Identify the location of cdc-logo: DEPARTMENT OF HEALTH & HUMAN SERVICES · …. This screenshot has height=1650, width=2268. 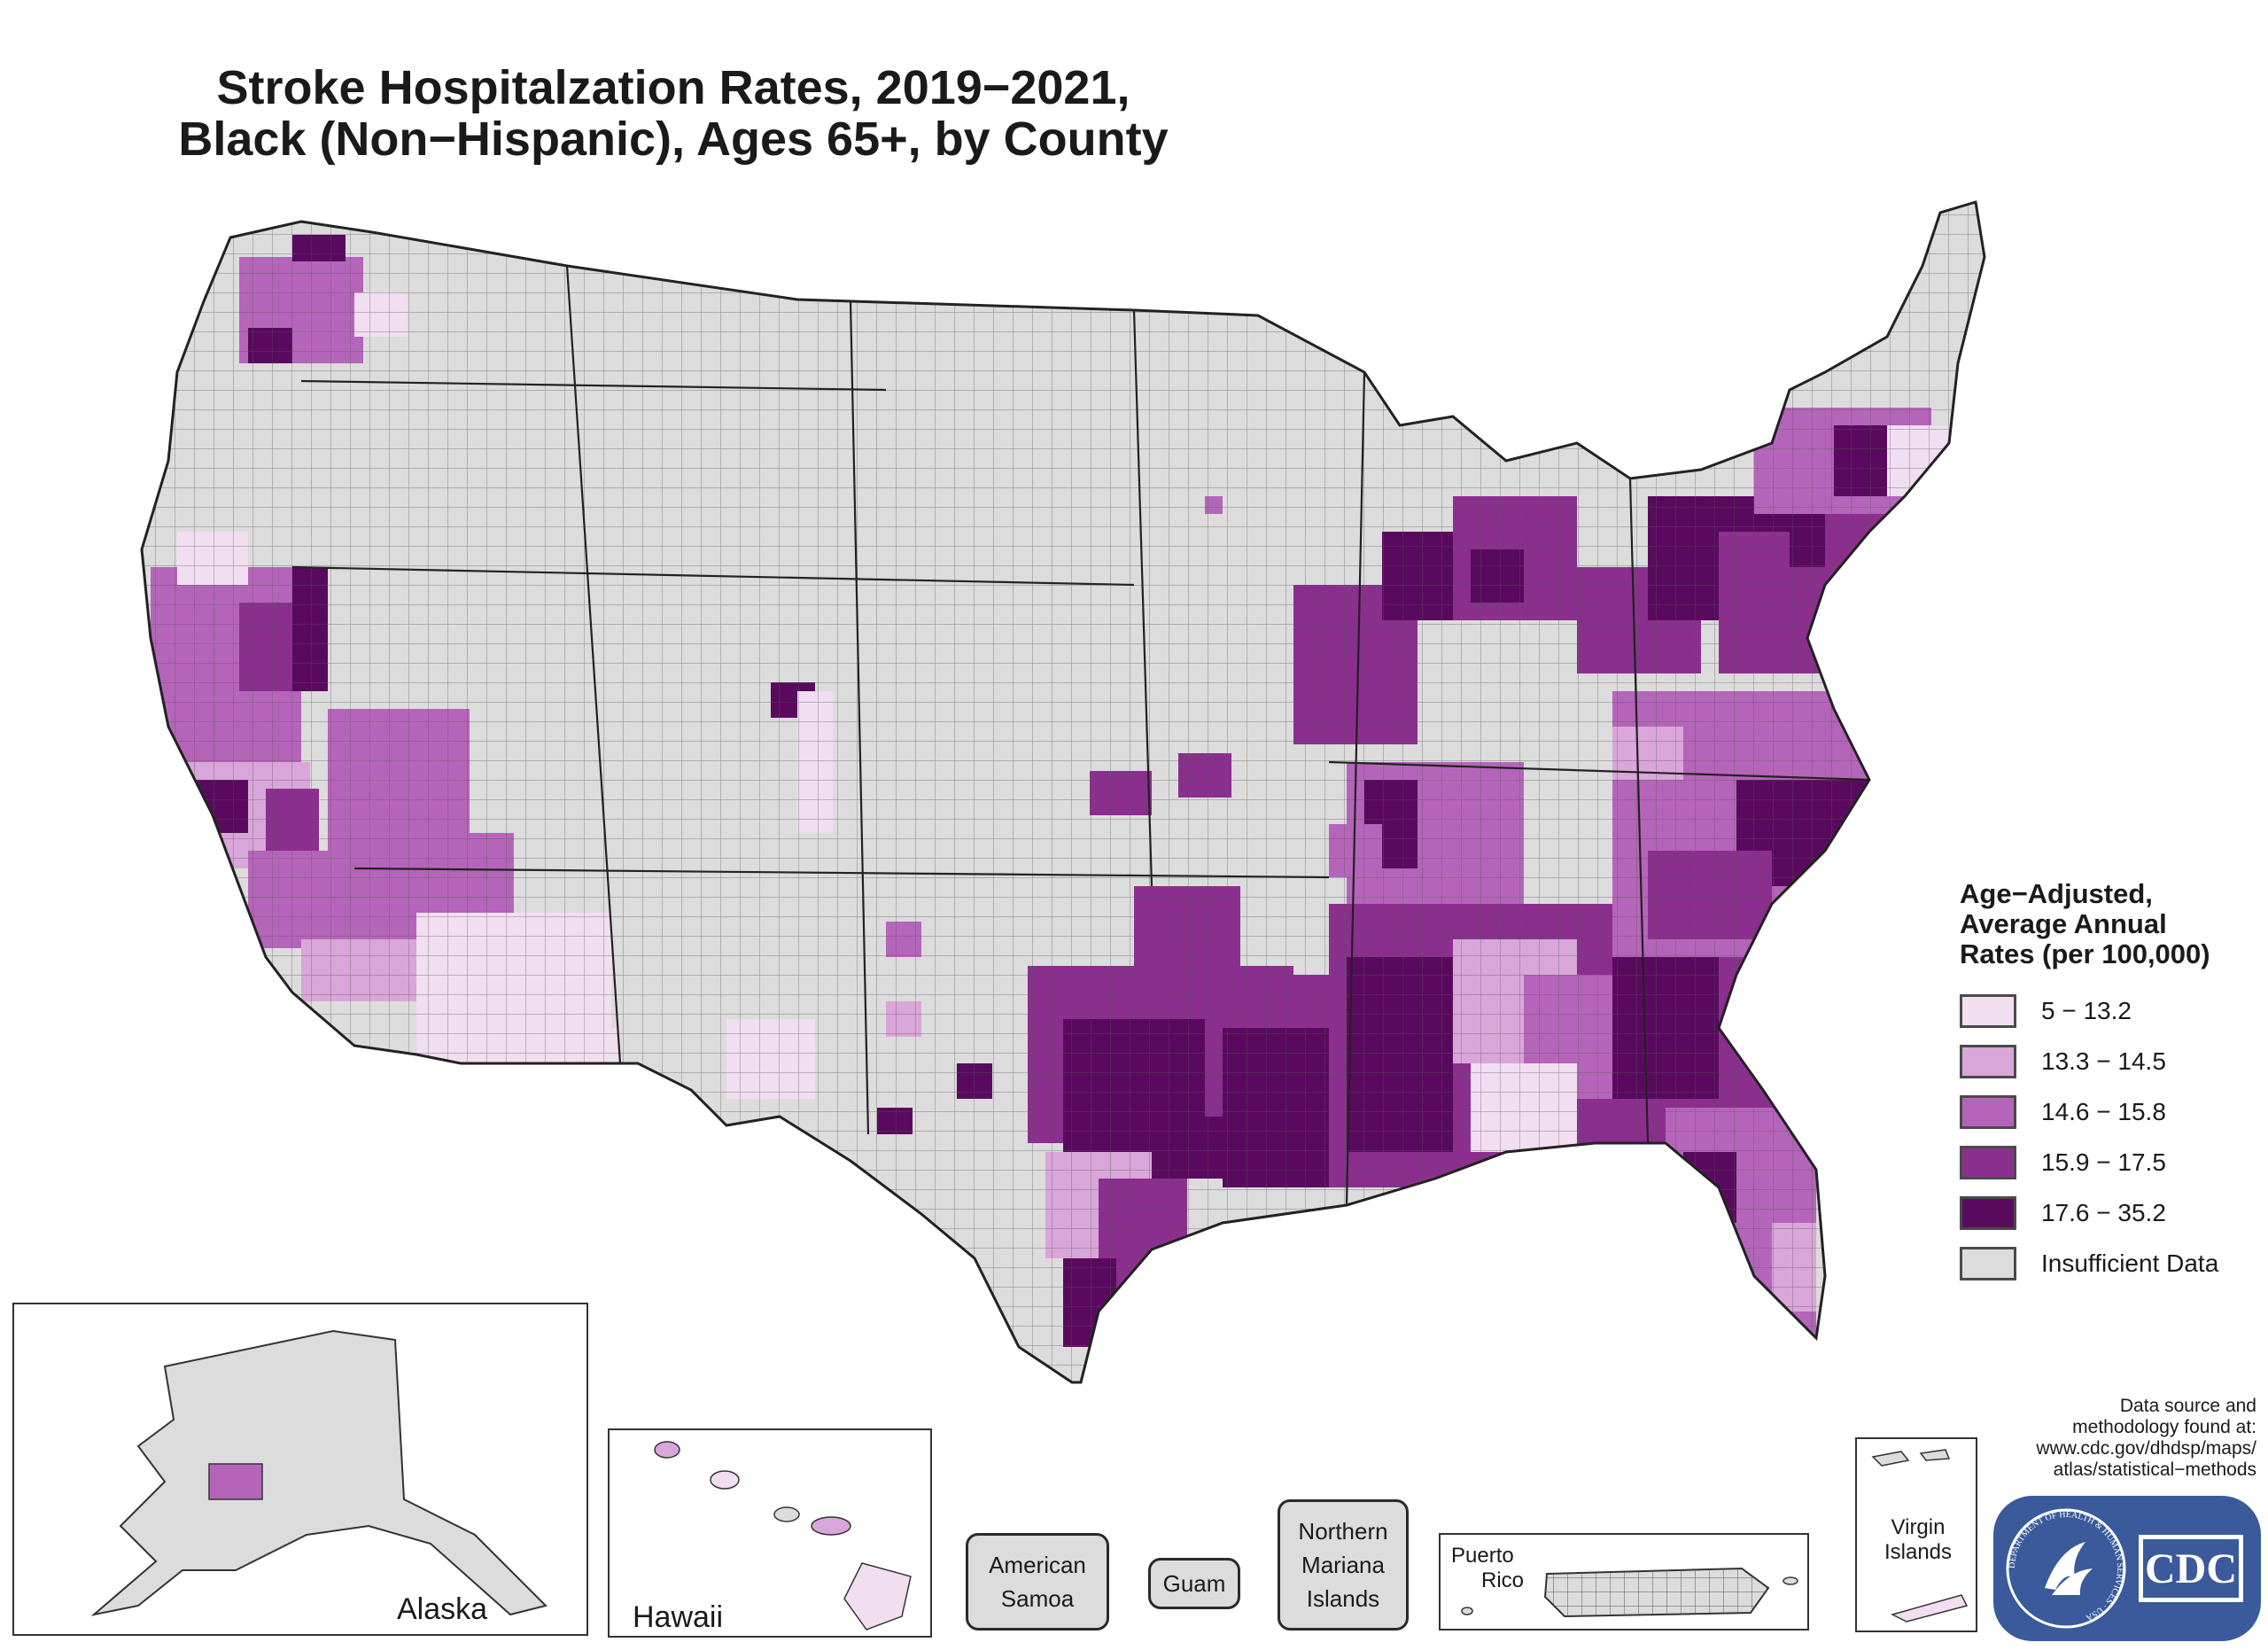
(2127, 1568).